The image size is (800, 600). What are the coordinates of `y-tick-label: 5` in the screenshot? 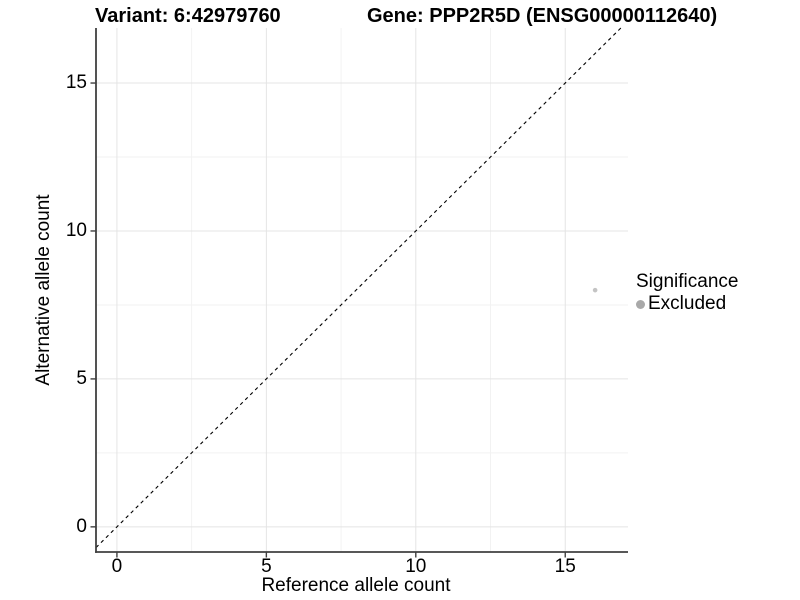 It's located at (81, 378).